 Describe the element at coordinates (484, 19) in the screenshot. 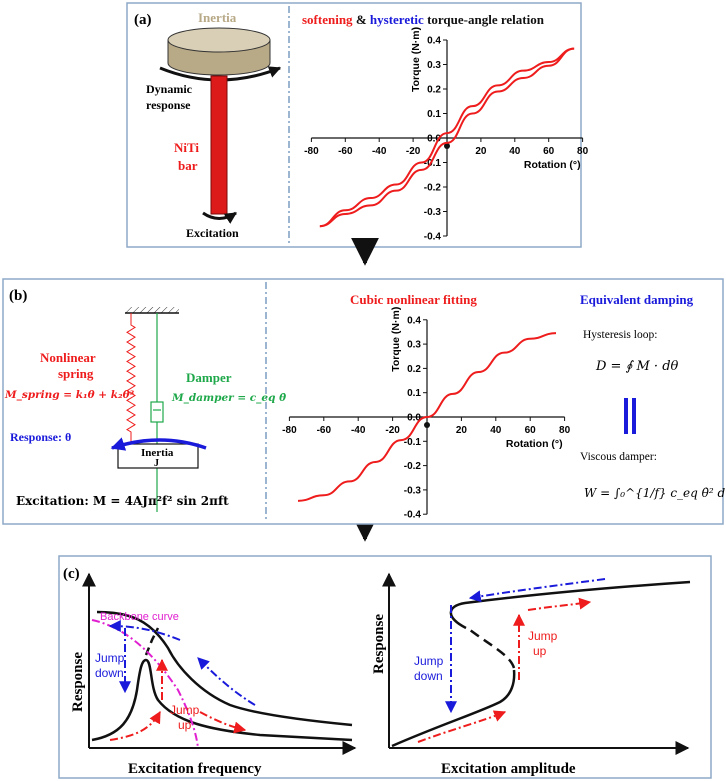

I see `title-rest: torque-angle relation` at that location.